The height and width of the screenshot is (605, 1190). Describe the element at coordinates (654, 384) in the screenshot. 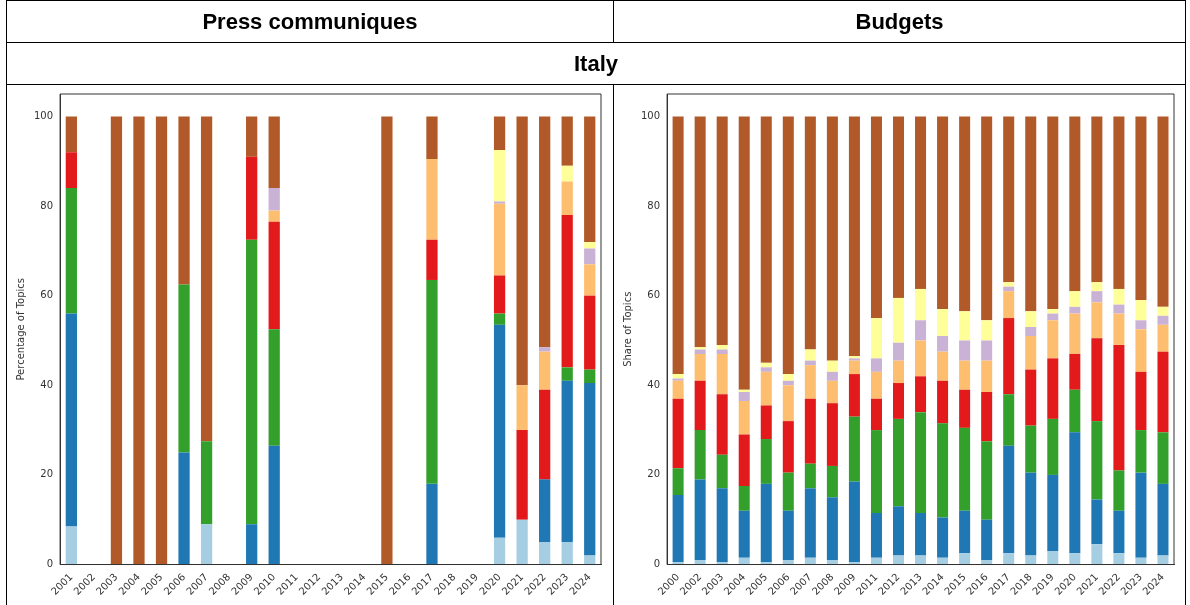

I see `y-tick-label: 40` at that location.